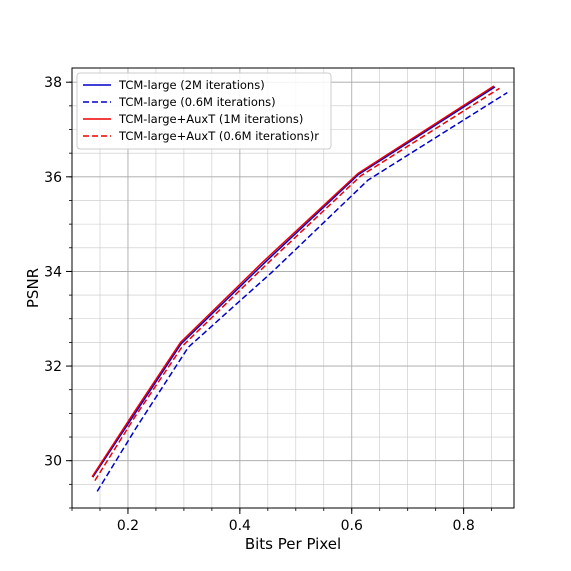 This screenshot has width=571, height=571. Describe the element at coordinates (53, 178) in the screenshot. I see `y-tick-label: 36` at that location.